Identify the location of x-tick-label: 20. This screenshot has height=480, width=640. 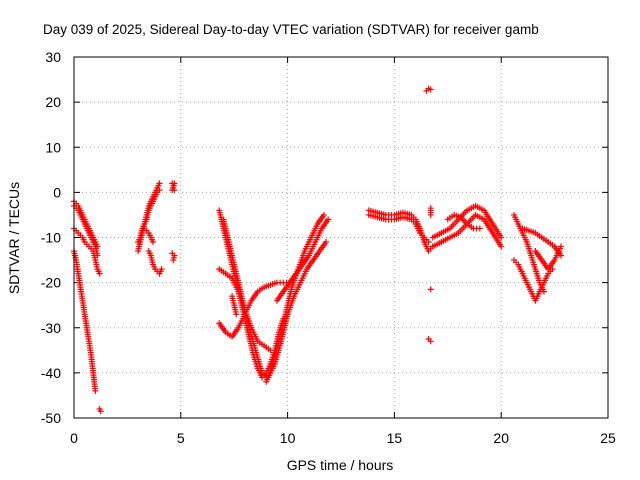
(501, 438).